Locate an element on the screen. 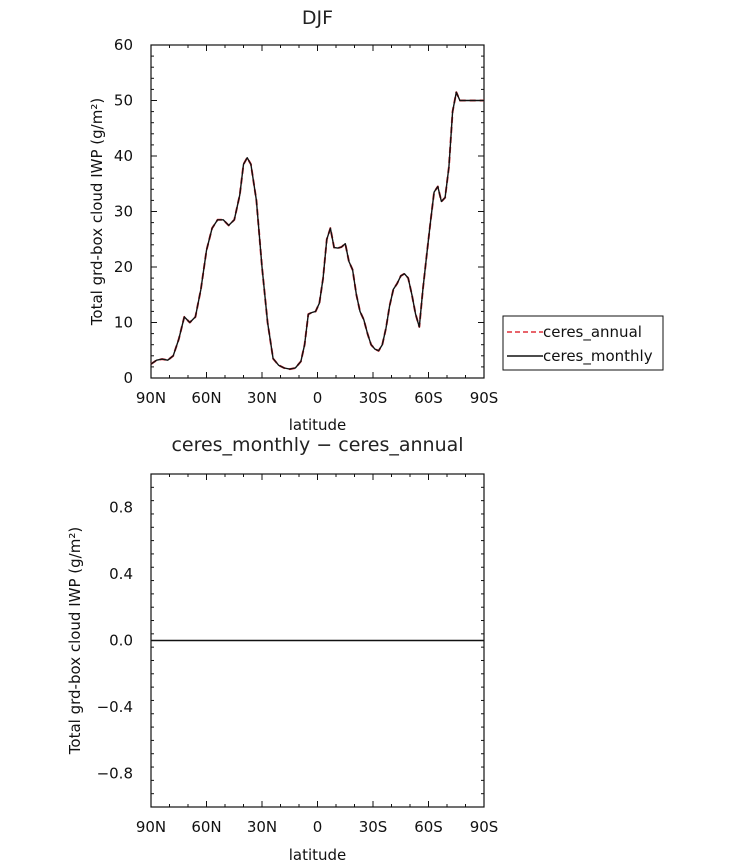 The width and height of the screenshot is (733, 866). series-line-ceres-monthly is located at coordinates (317, 230).